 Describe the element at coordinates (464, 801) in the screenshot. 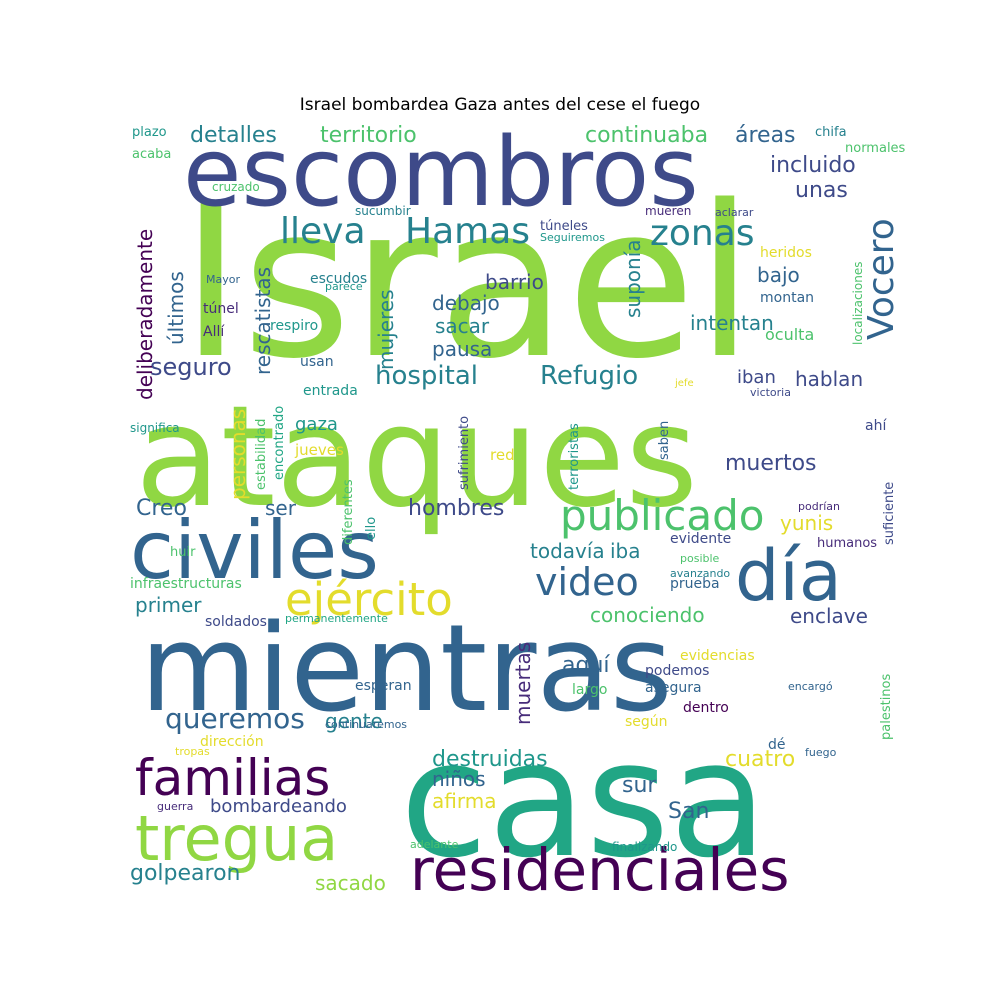

I see `word-afirma: afirma` at that location.